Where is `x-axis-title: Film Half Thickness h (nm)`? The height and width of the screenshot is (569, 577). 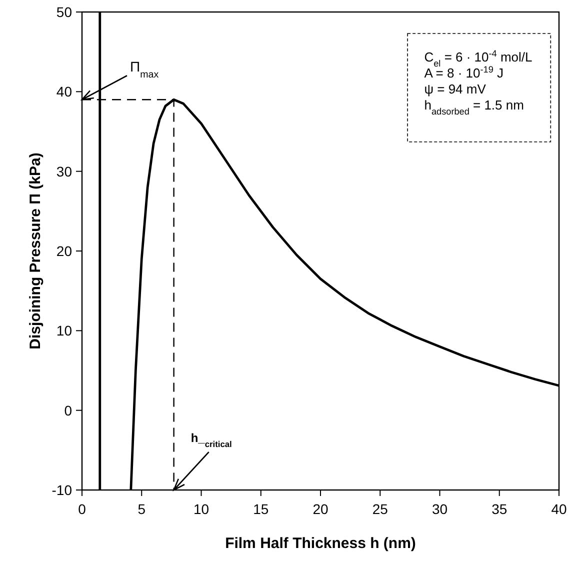 x-axis-title: Film Half Thickness h (nm) is located at coordinates (320, 543).